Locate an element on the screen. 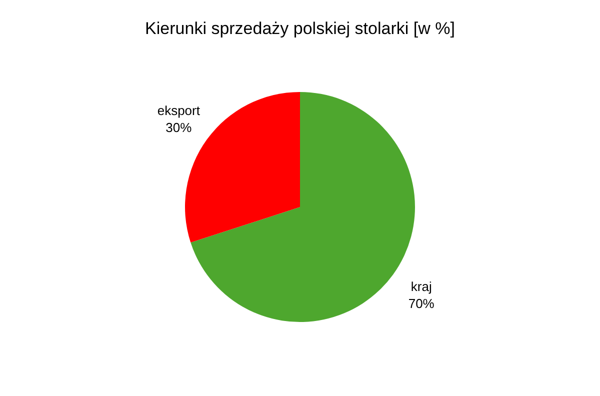 The width and height of the screenshot is (600, 396). data-label: 30% is located at coordinates (179, 127).